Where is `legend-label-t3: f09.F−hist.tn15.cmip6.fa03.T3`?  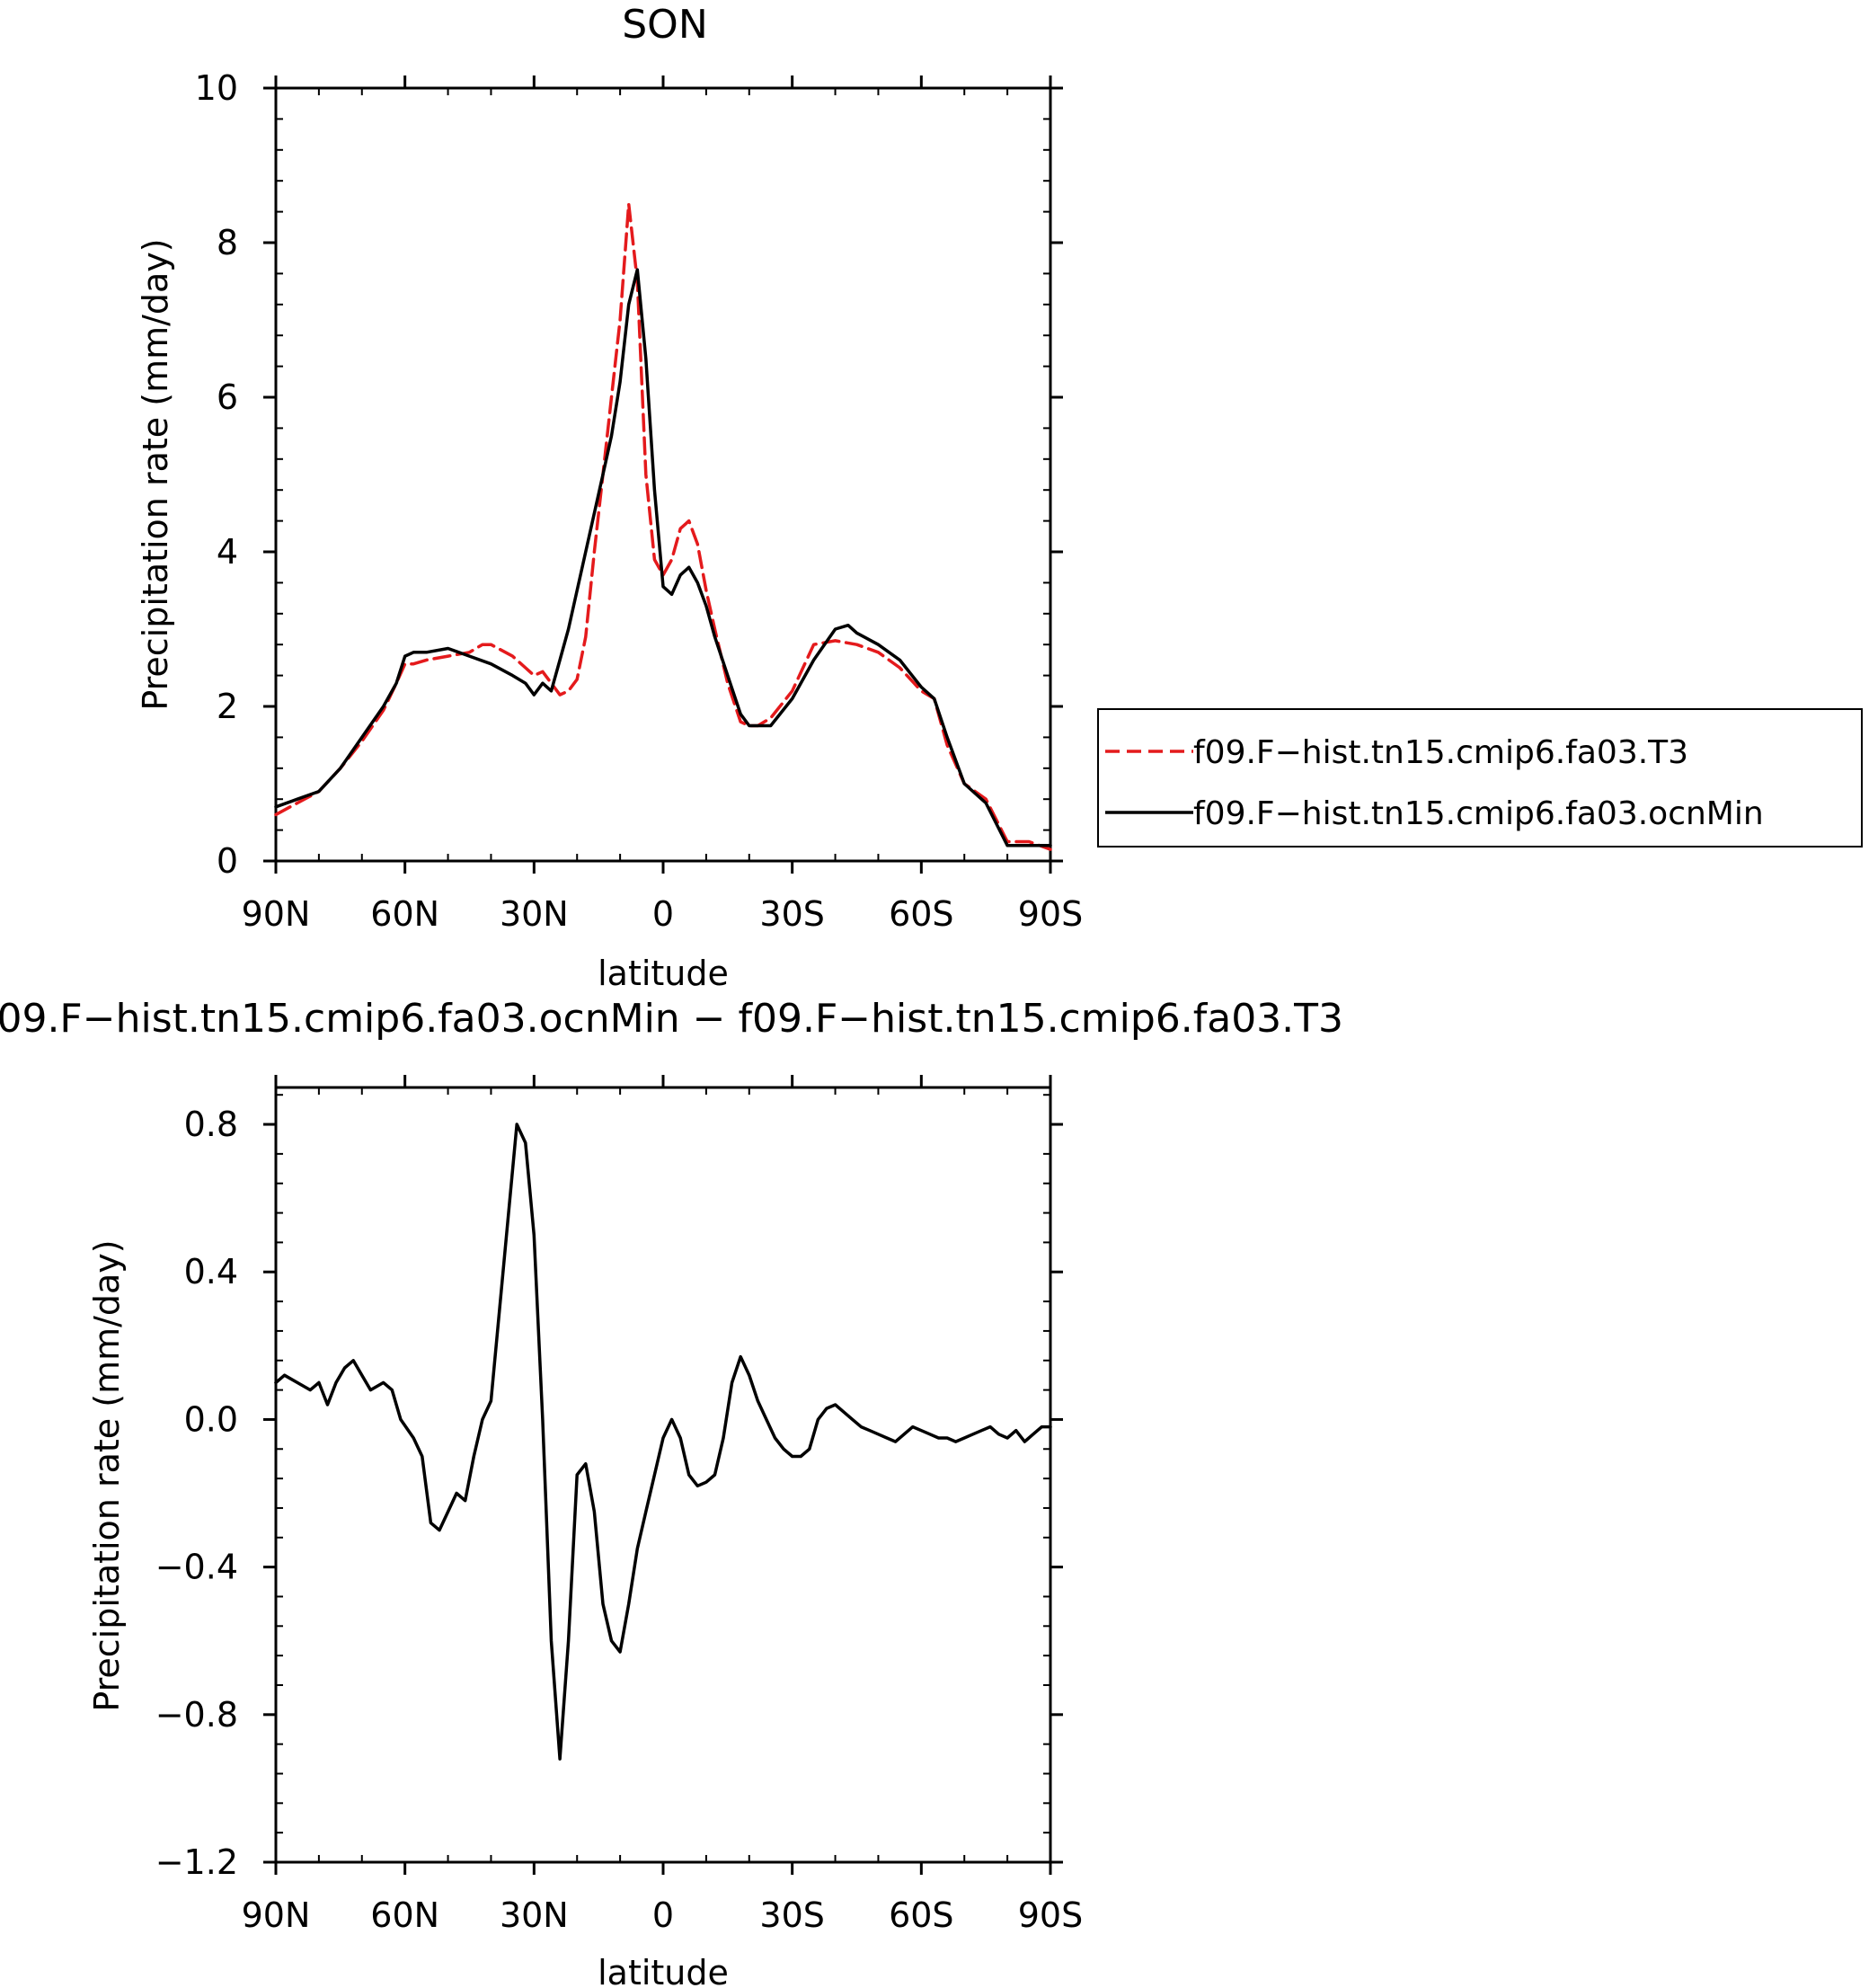 legend-label-t3: f09.F−hist.tn15.cmip6.fa03.T3 is located at coordinates (1441, 752).